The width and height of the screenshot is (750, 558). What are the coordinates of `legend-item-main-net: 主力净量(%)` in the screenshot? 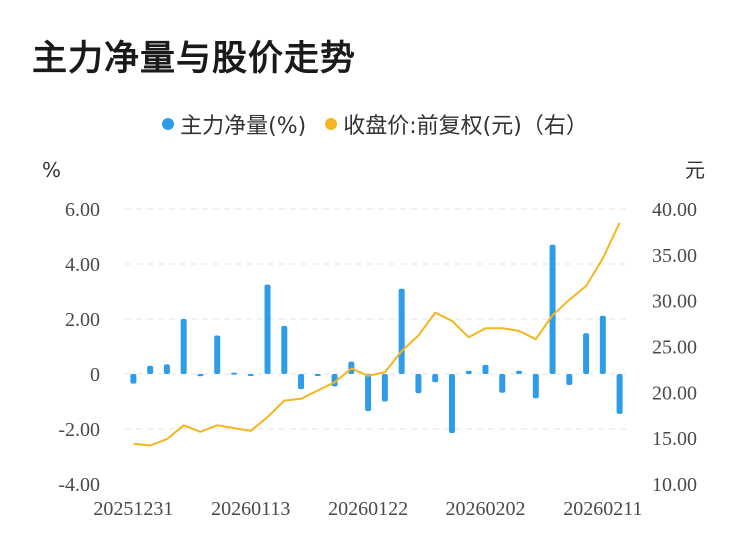 It's located at (234, 124).